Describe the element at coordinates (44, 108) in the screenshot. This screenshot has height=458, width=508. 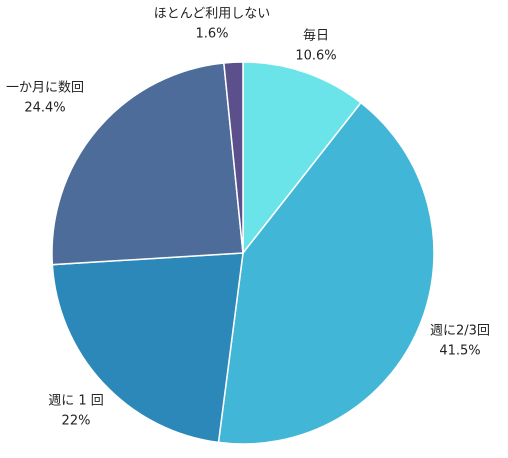
I see `slice-value-label: 24.4%` at that location.